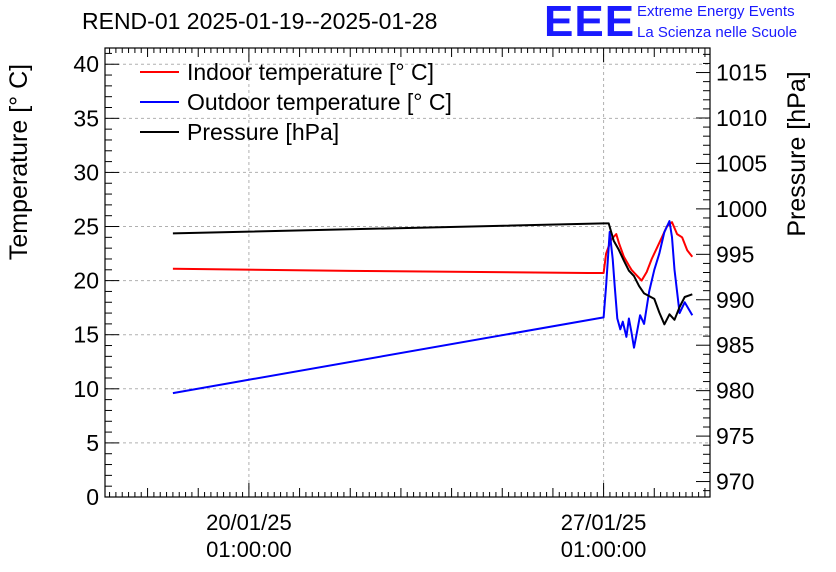  I want to click on y2-tick-label: 1015, so click(741, 73).